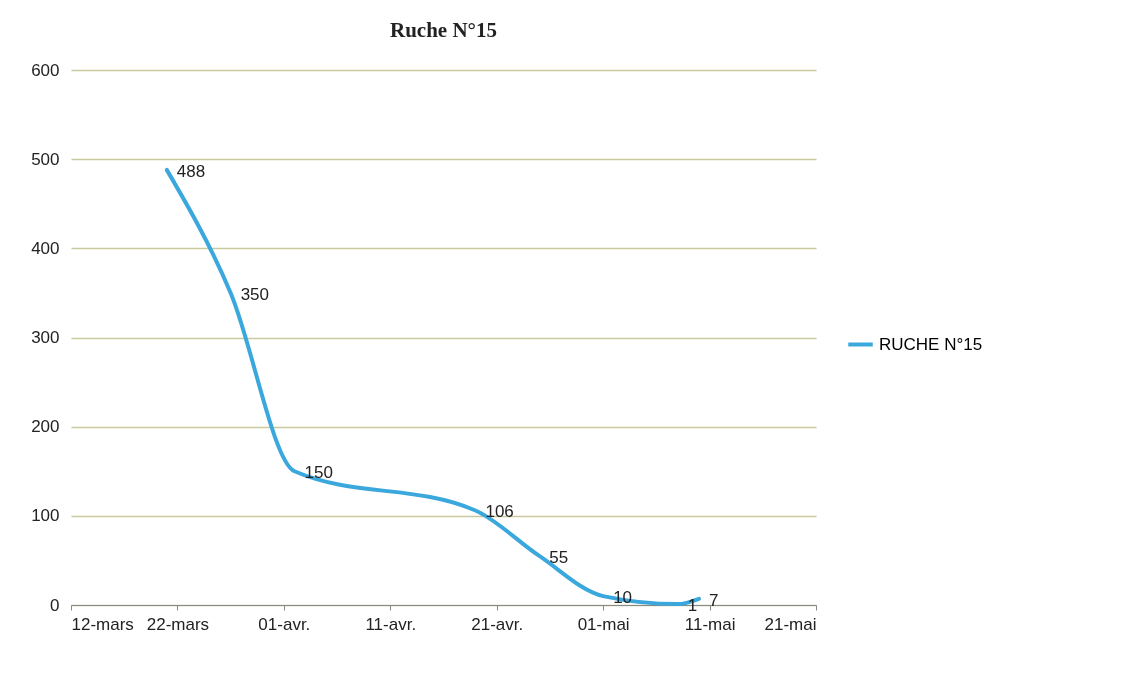  What do you see at coordinates (45, 337) in the screenshot?
I see `y-tick-label: 300` at bounding box center [45, 337].